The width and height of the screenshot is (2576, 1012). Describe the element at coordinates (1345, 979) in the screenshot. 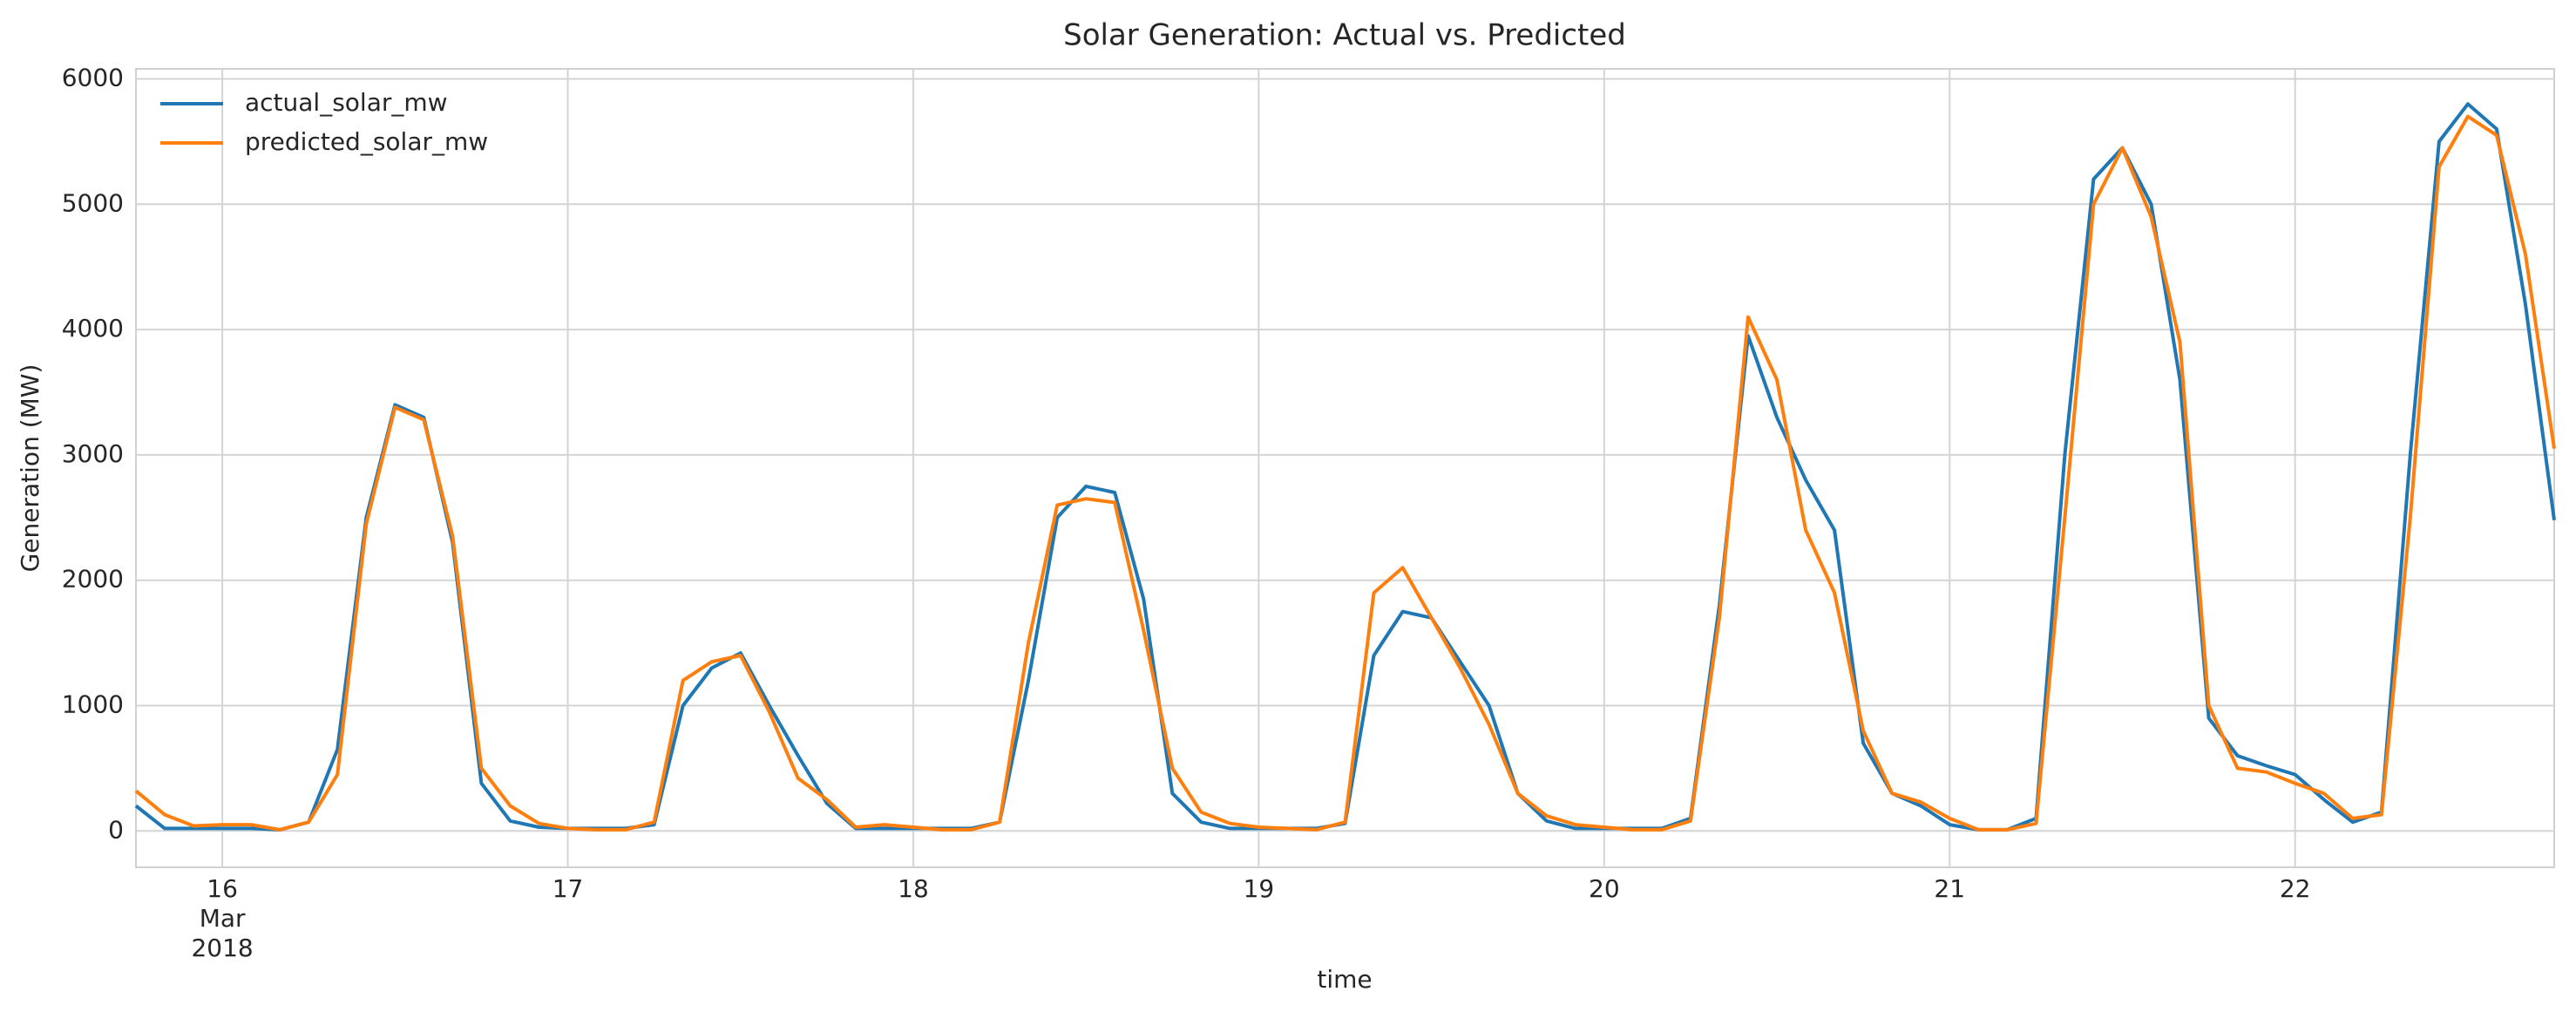

I see `x-axis-label: time` at that location.